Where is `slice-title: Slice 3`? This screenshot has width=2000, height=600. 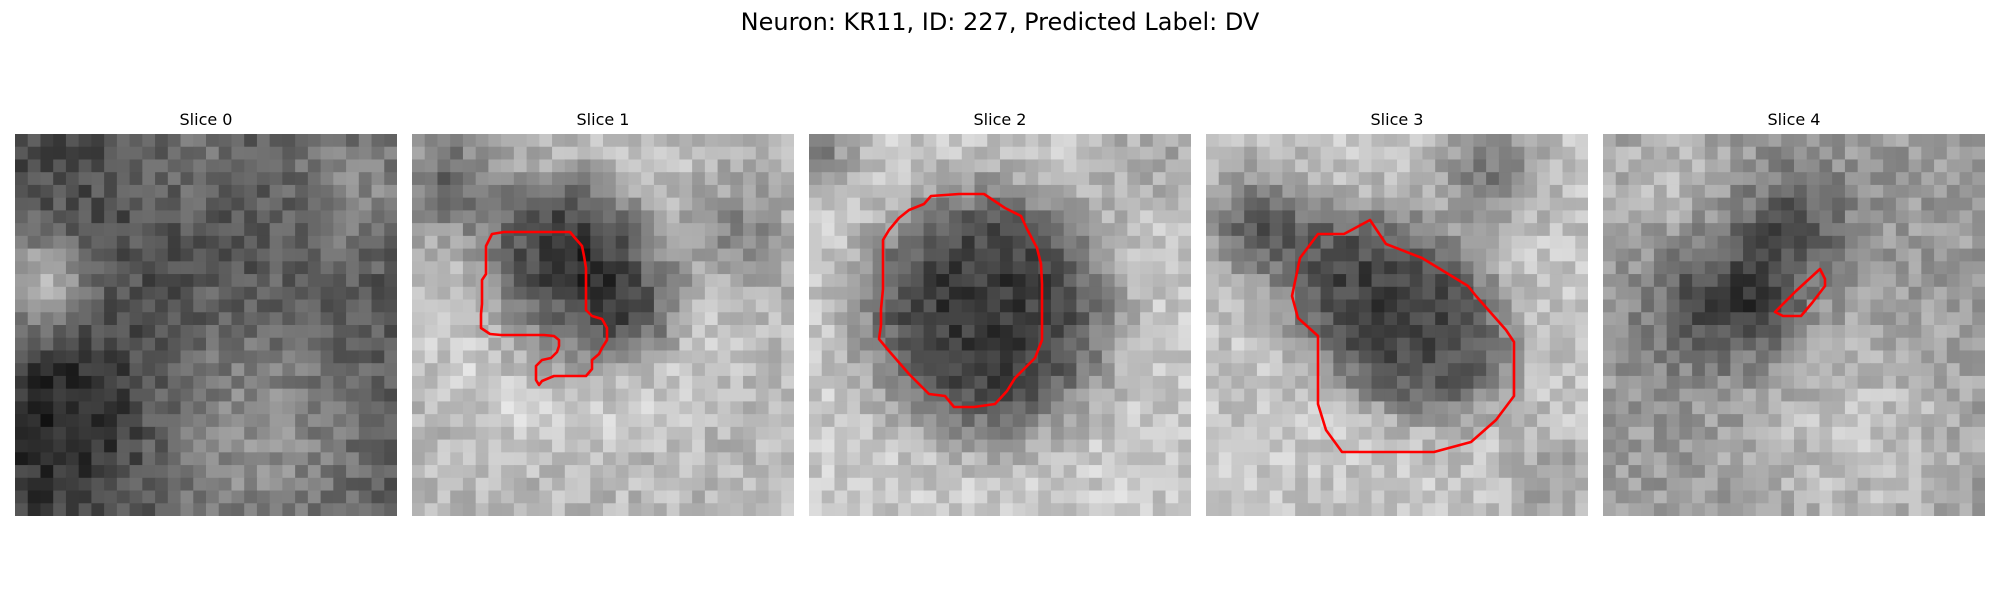 slice-title: Slice 3 is located at coordinates (1397, 119).